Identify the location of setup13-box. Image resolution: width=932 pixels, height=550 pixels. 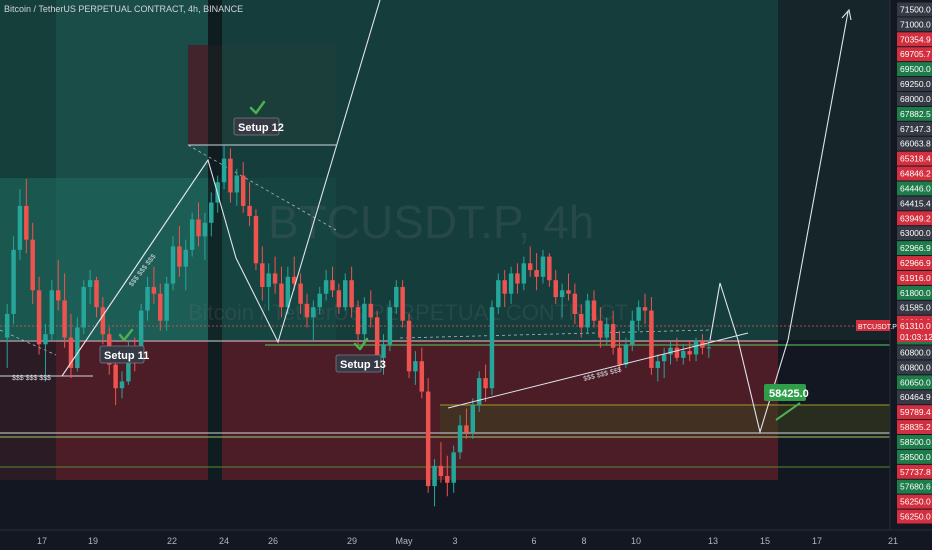
(358, 363).